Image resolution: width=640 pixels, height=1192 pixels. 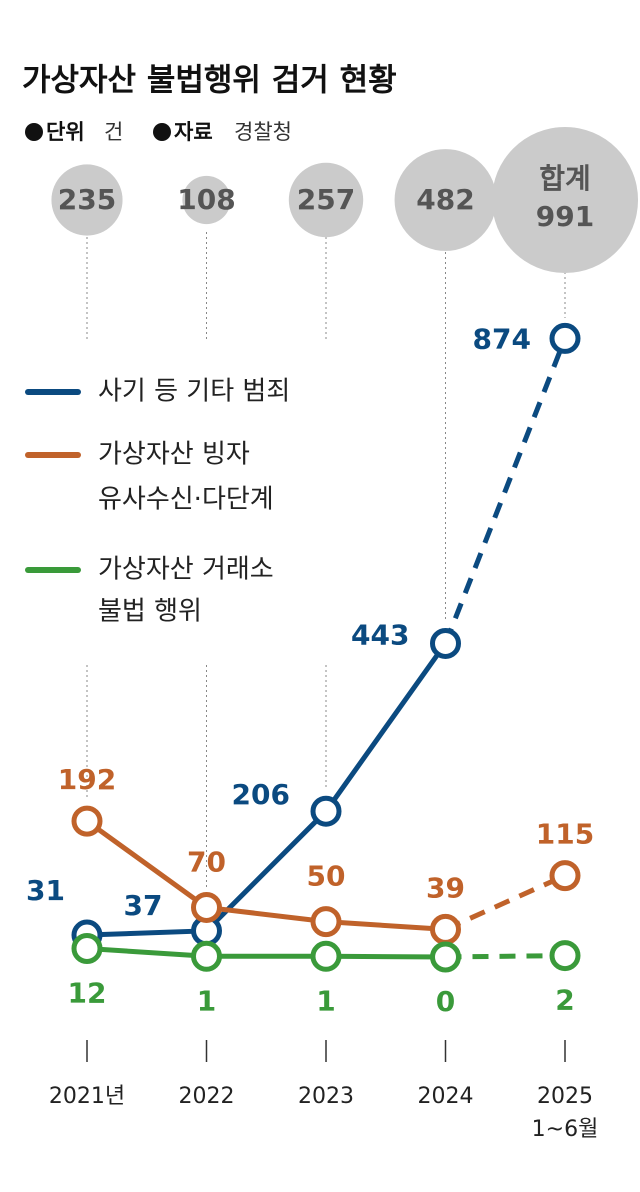 What do you see at coordinates (87, 1096) in the screenshot?
I see `x-tick-label: 2021년` at bounding box center [87, 1096].